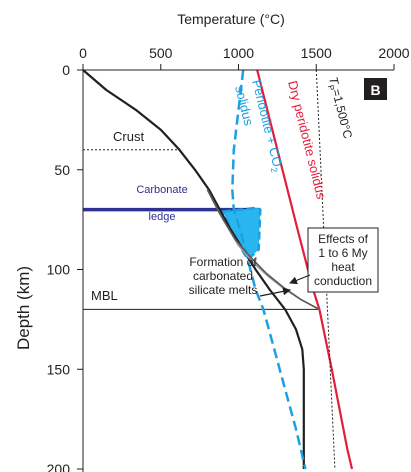 Image resolution: width=411 pixels, height=472 pixels. Describe the element at coordinates (223, 262) in the screenshot. I see `formation-annotation-1: Formation of` at that location.